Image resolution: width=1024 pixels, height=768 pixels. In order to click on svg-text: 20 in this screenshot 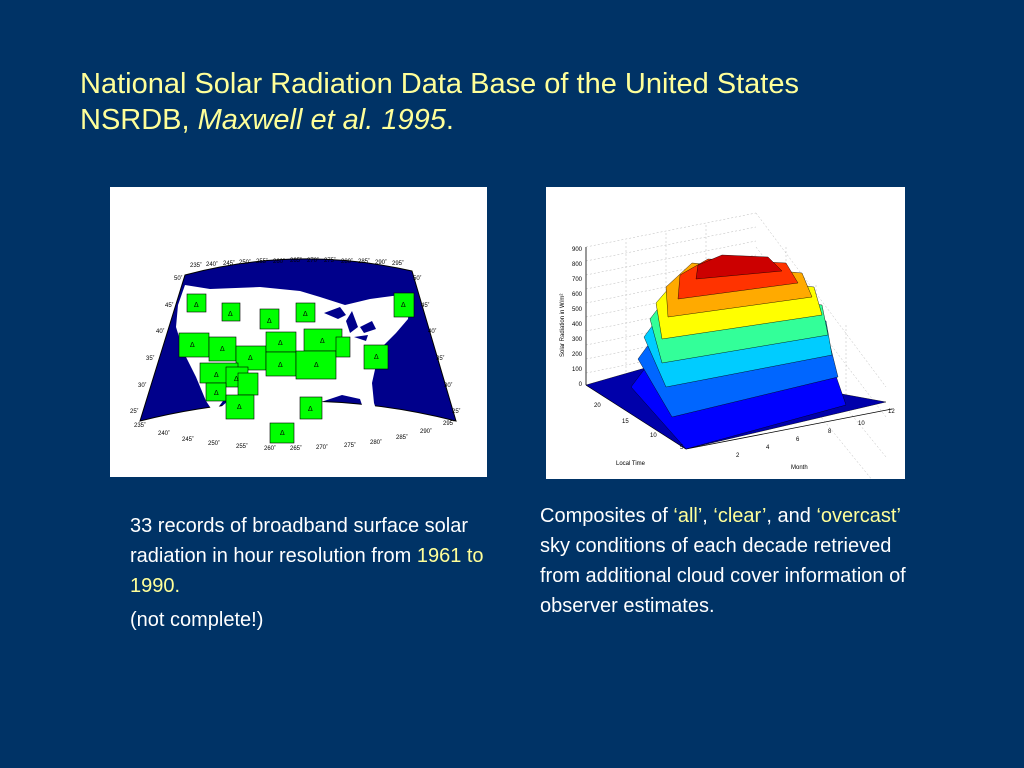, I will do `click(597, 406)`.